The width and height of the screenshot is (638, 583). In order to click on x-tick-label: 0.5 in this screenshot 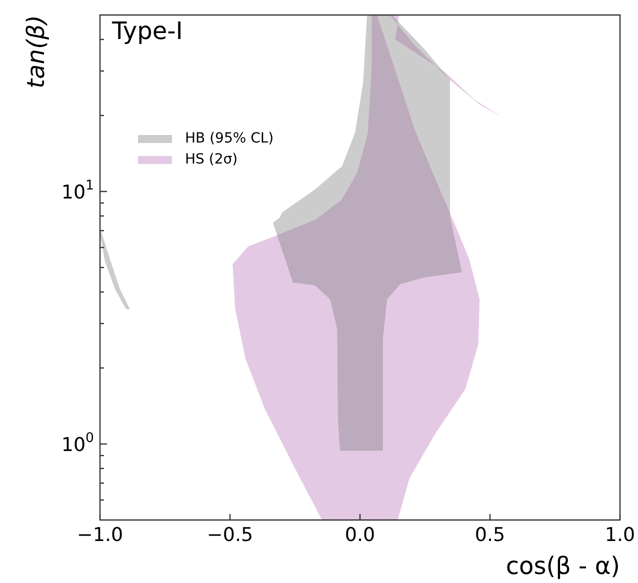, I will do `click(490, 535)`.